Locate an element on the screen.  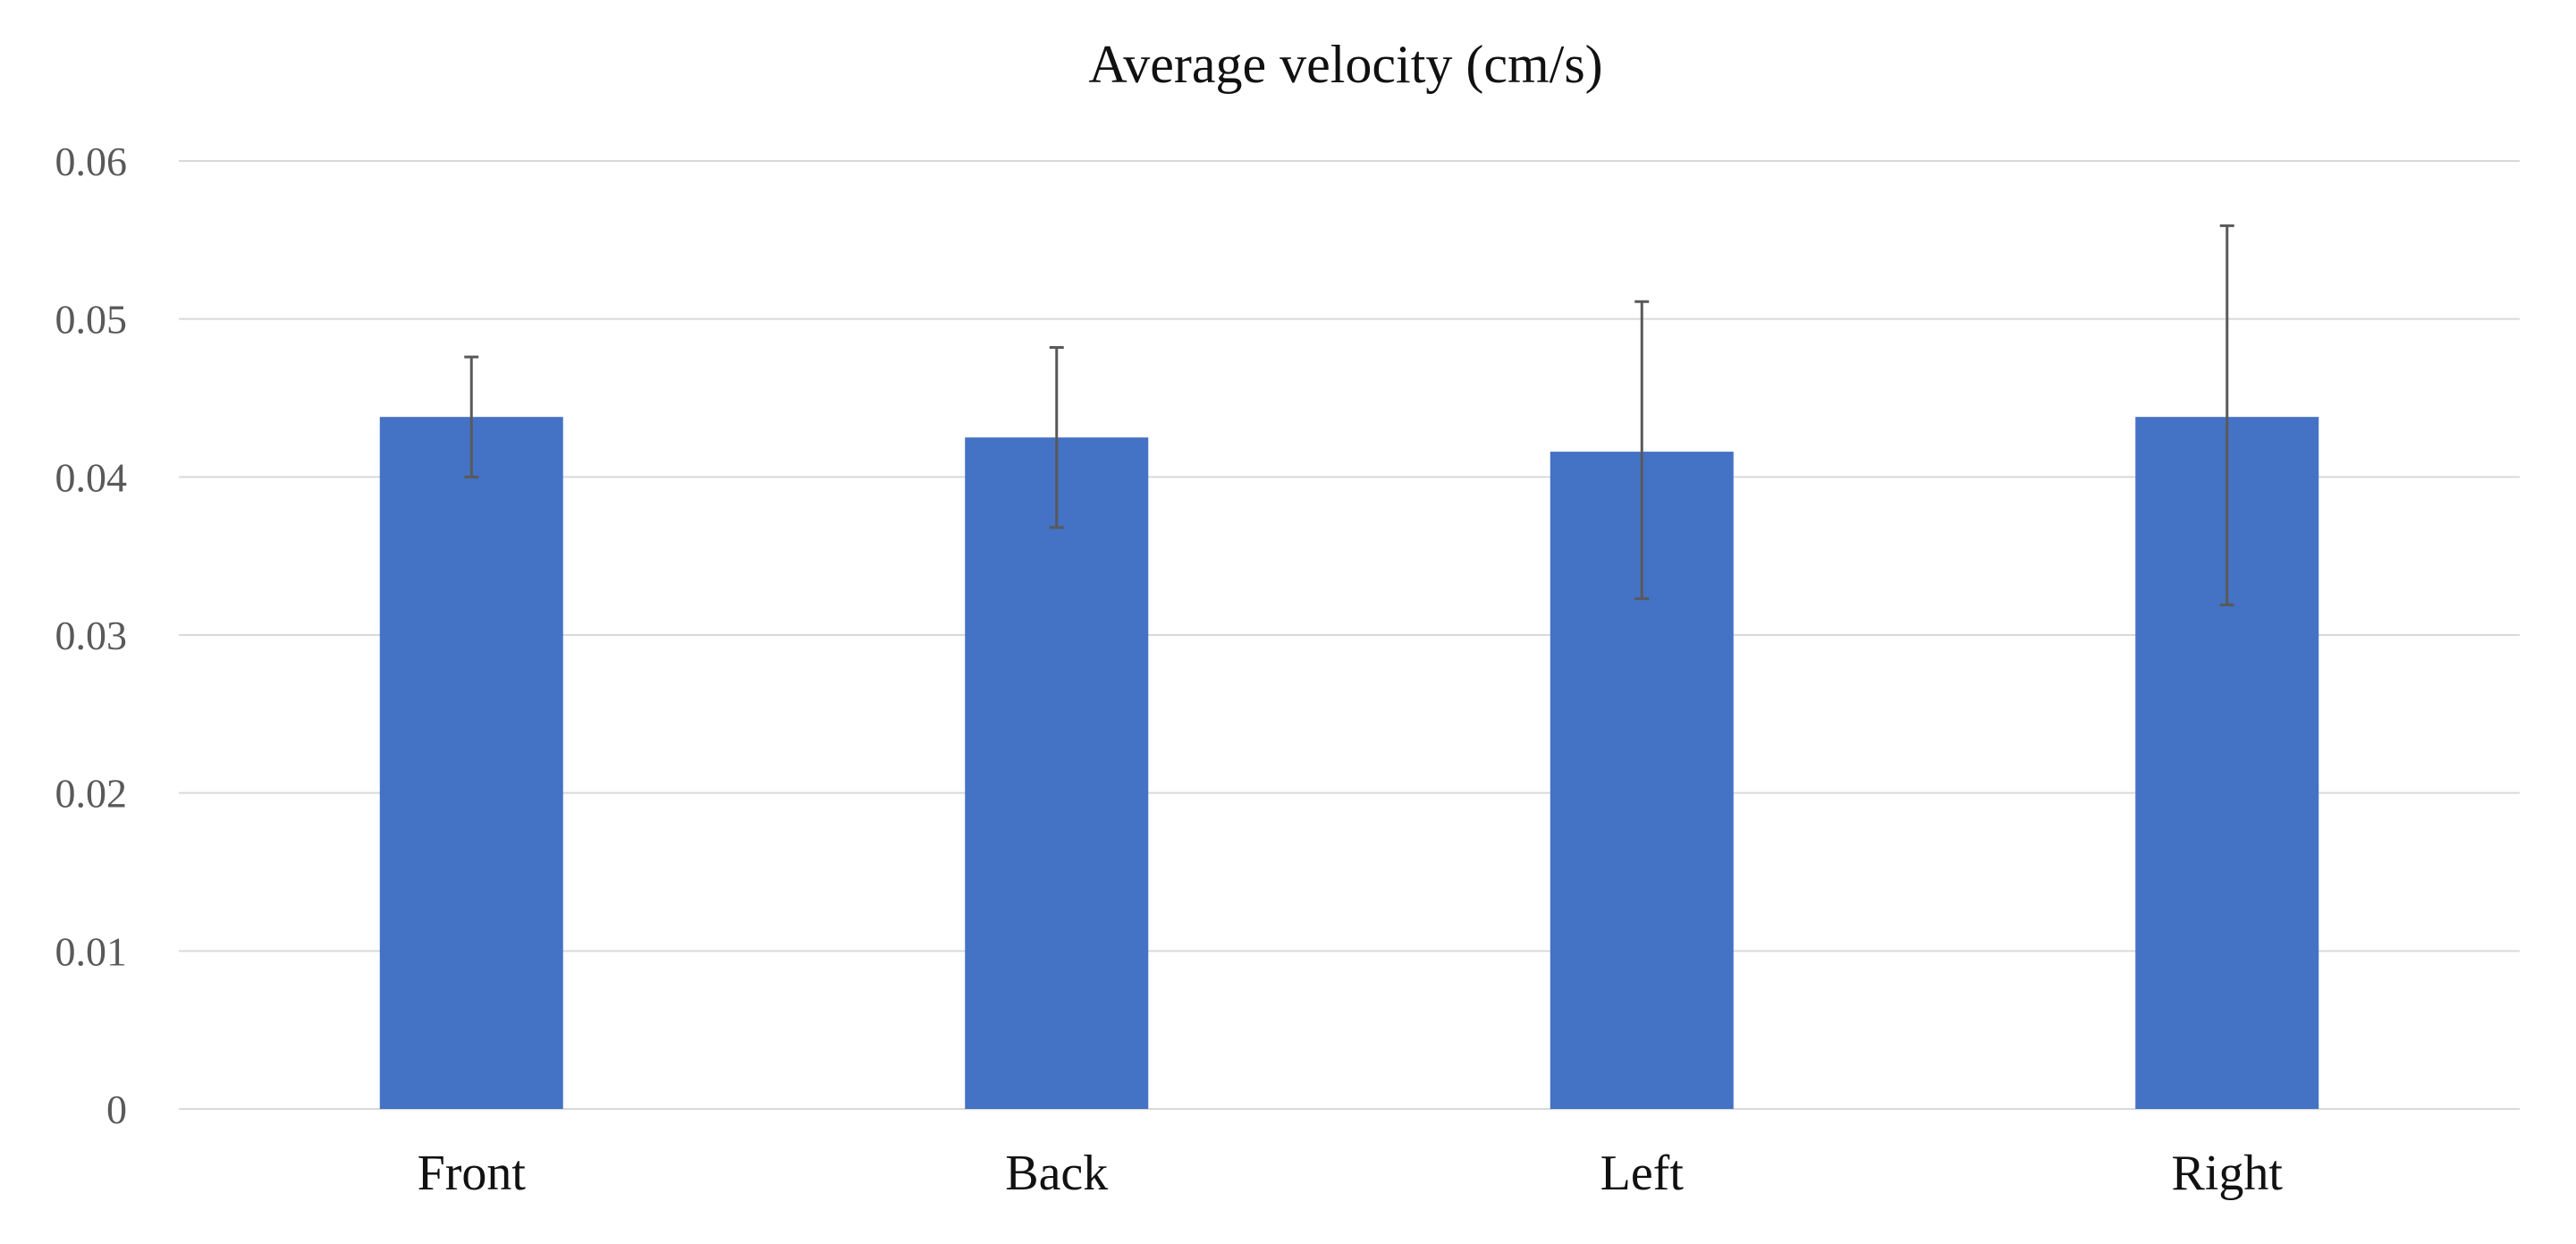
bar-back is located at coordinates (1057, 773).